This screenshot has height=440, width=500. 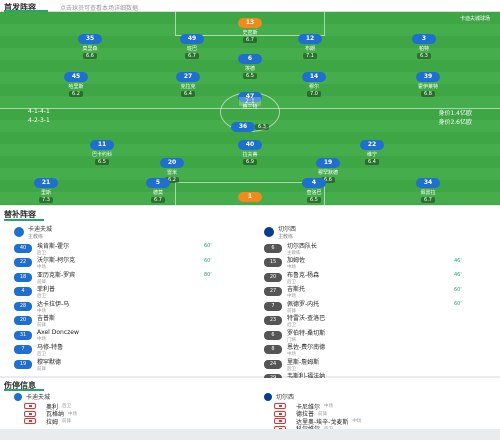 I want to click on home-player-5: 3 帕特 6.3, so click(x=424, y=46).